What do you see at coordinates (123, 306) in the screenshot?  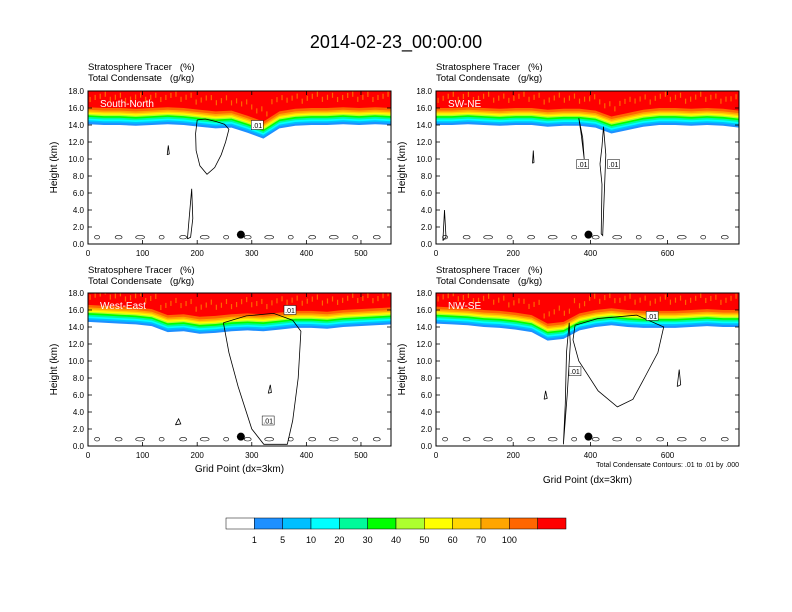 I see `panel-label: West-East` at bounding box center [123, 306].